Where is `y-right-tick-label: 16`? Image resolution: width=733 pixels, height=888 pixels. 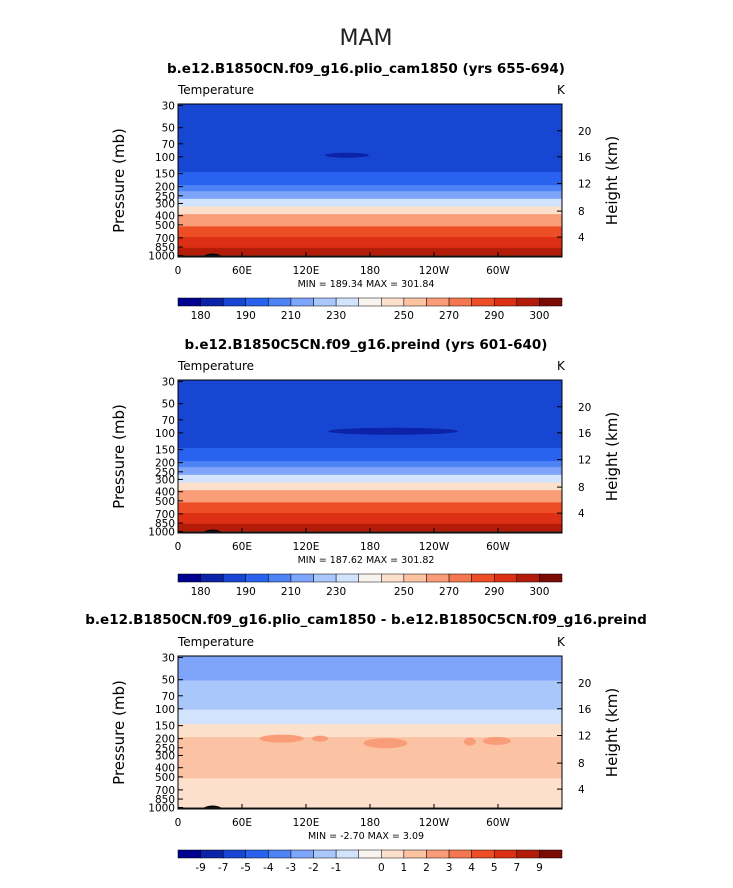
y-right-tick-label: 16 is located at coordinates (585, 158).